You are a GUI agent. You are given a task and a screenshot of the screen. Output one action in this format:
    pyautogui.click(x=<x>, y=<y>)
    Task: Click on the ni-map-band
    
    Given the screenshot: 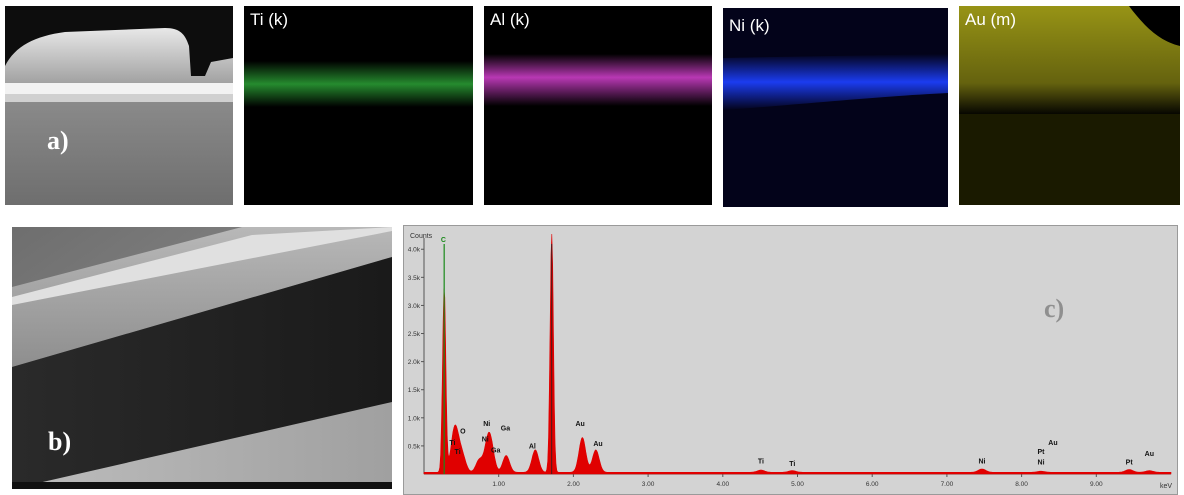 What is the action you would take?
    pyautogui.click(x=835, y=82)
    